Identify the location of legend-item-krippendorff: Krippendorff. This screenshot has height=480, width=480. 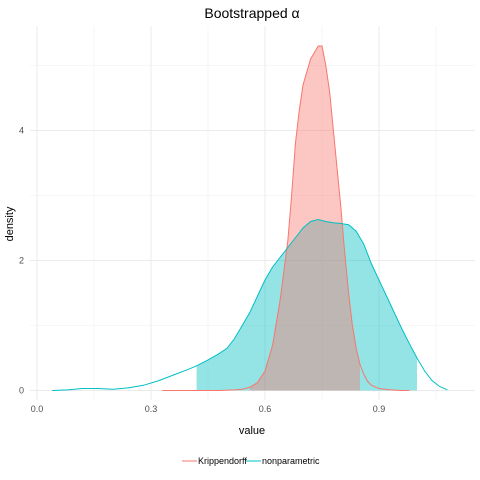
(214, 461).